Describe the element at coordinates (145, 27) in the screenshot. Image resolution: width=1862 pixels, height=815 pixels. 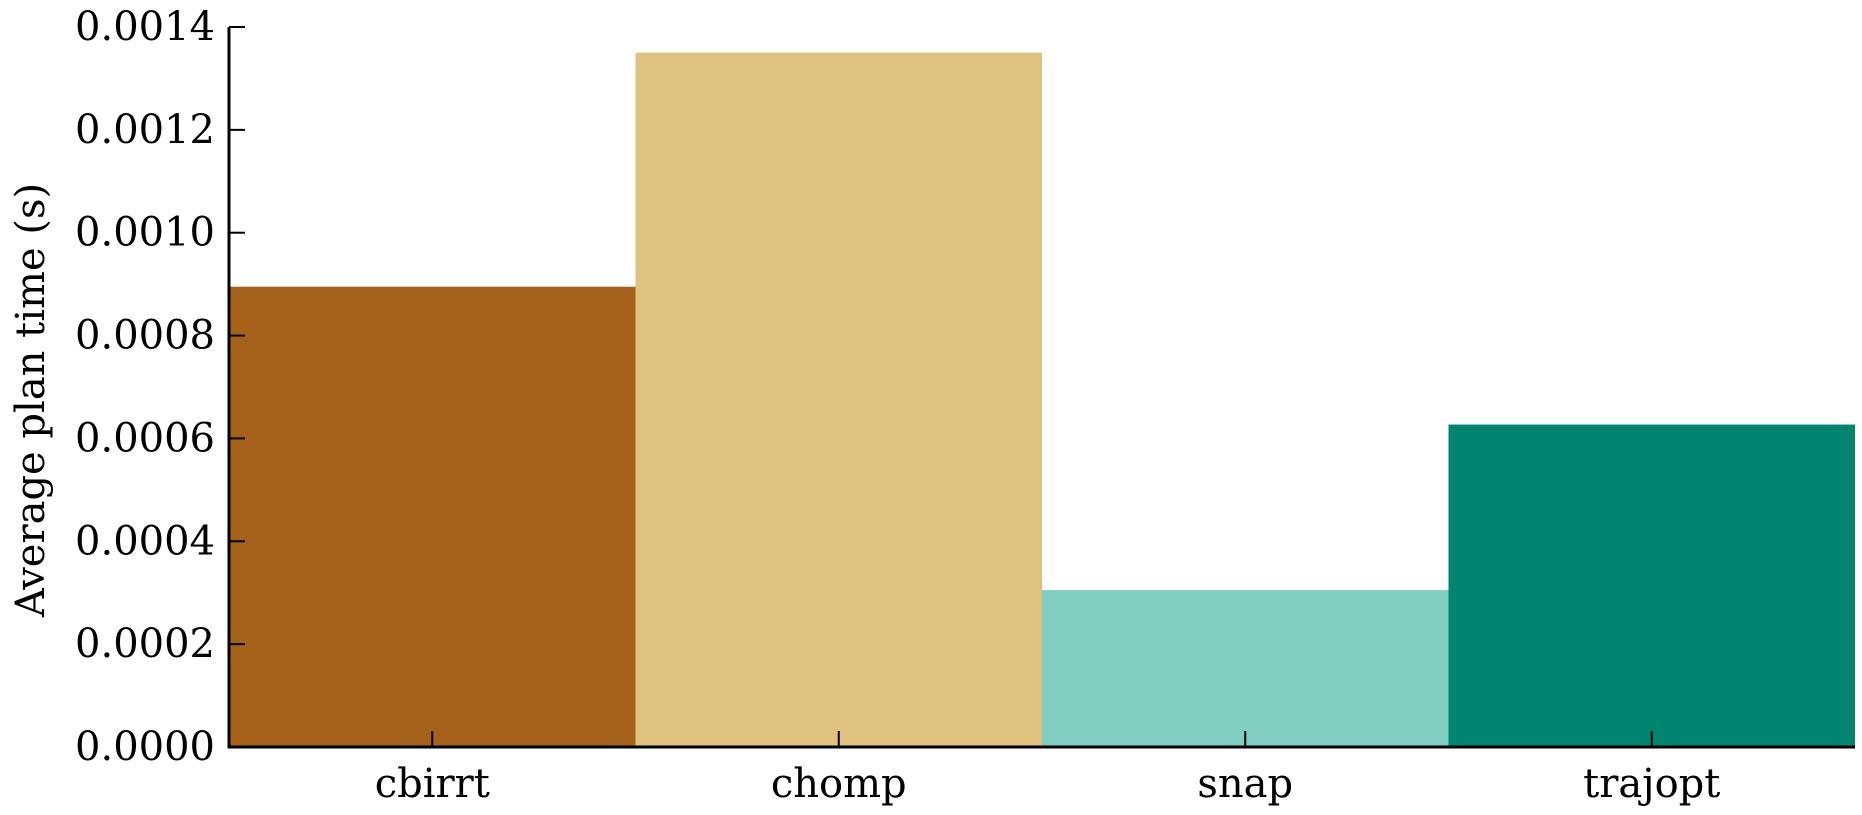
I see `y-tick-label-7: 0.0014` at that location.